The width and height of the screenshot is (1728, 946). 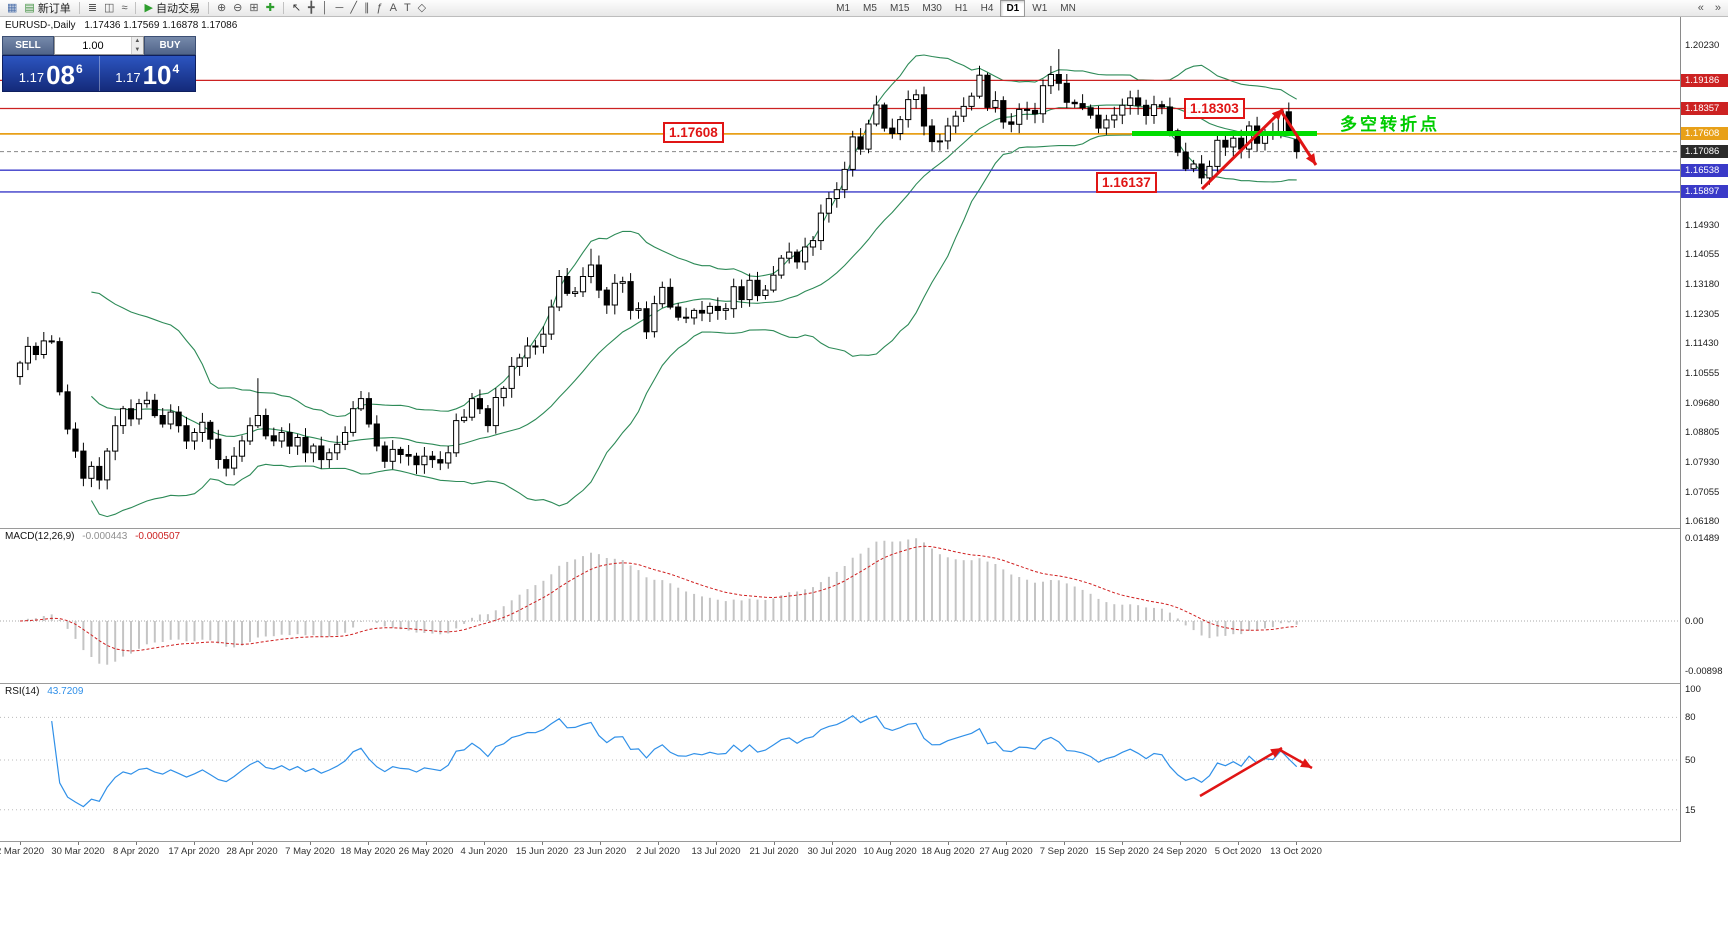 I want to click on sell-price-big: 08, so click(x=61, y=75).